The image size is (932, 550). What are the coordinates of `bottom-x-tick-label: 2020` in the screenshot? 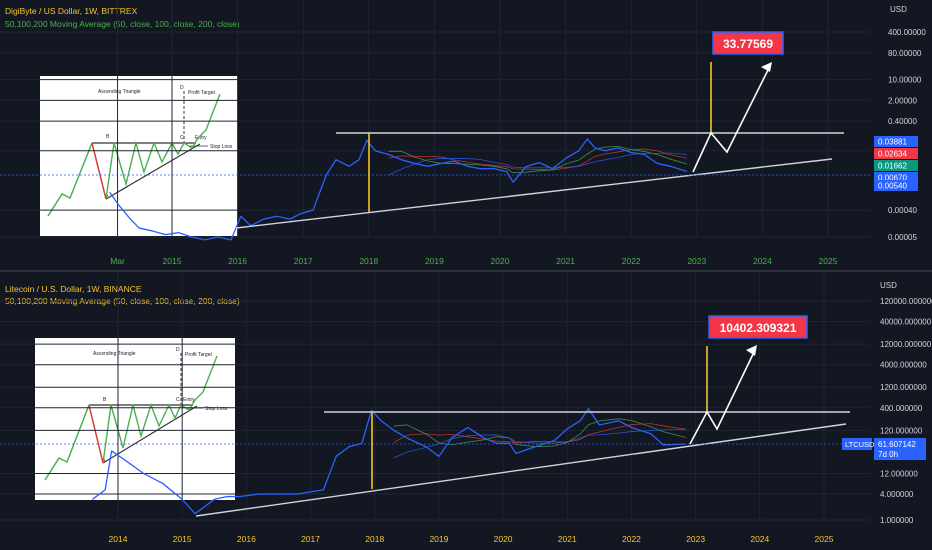 It's located at (503, 539).